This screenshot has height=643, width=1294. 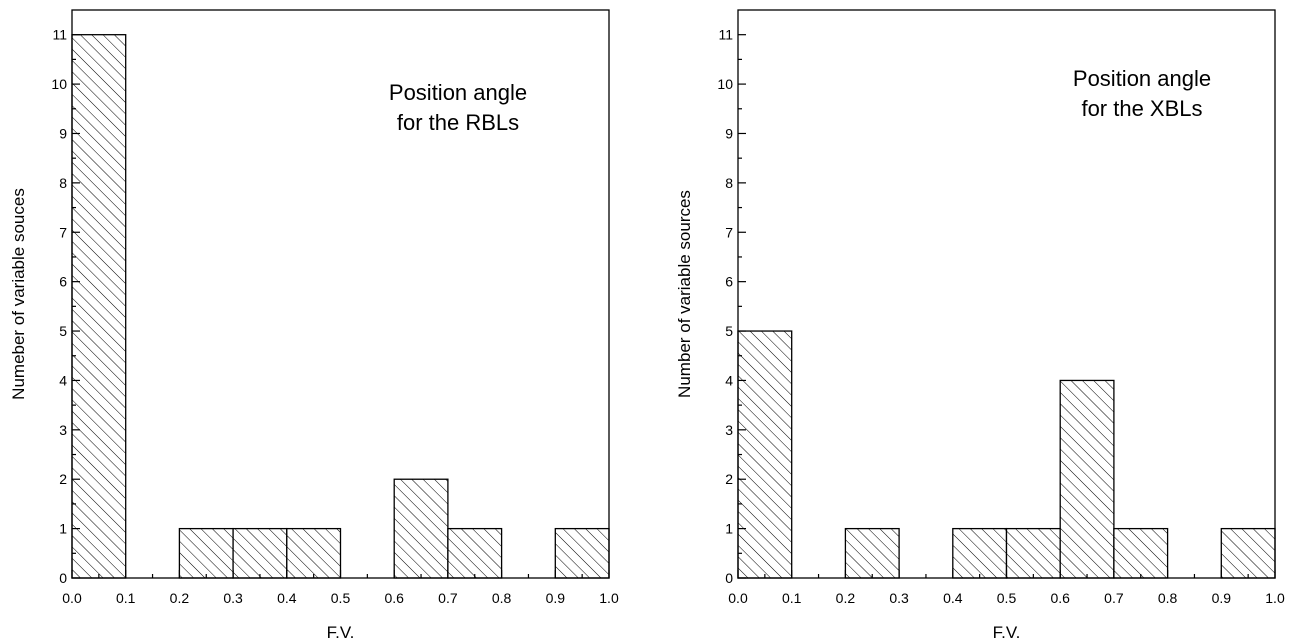 What do you see at coordinates (458, 122) in the screenshot?
I see `chart-annotation: for the RBLs` at bounding box center [458, 122].